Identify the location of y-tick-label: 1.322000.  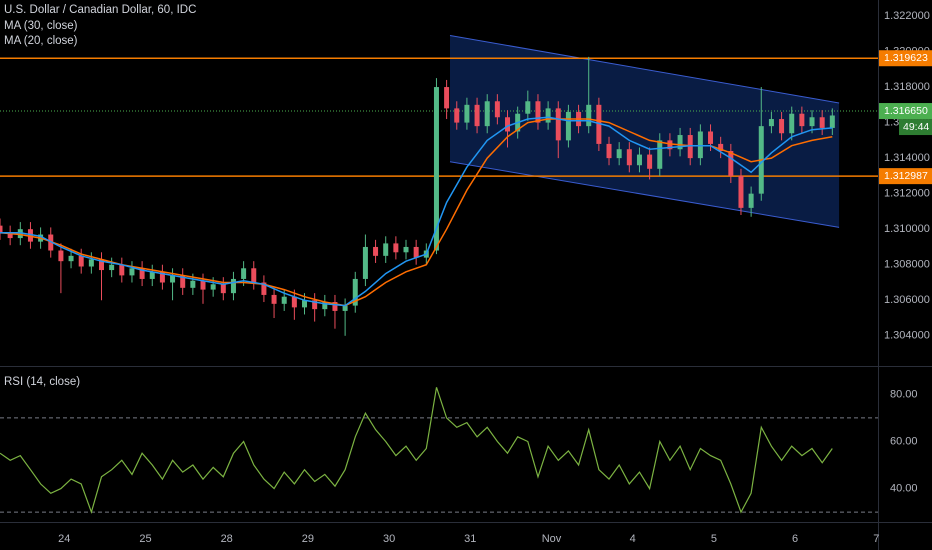
(907, 16).